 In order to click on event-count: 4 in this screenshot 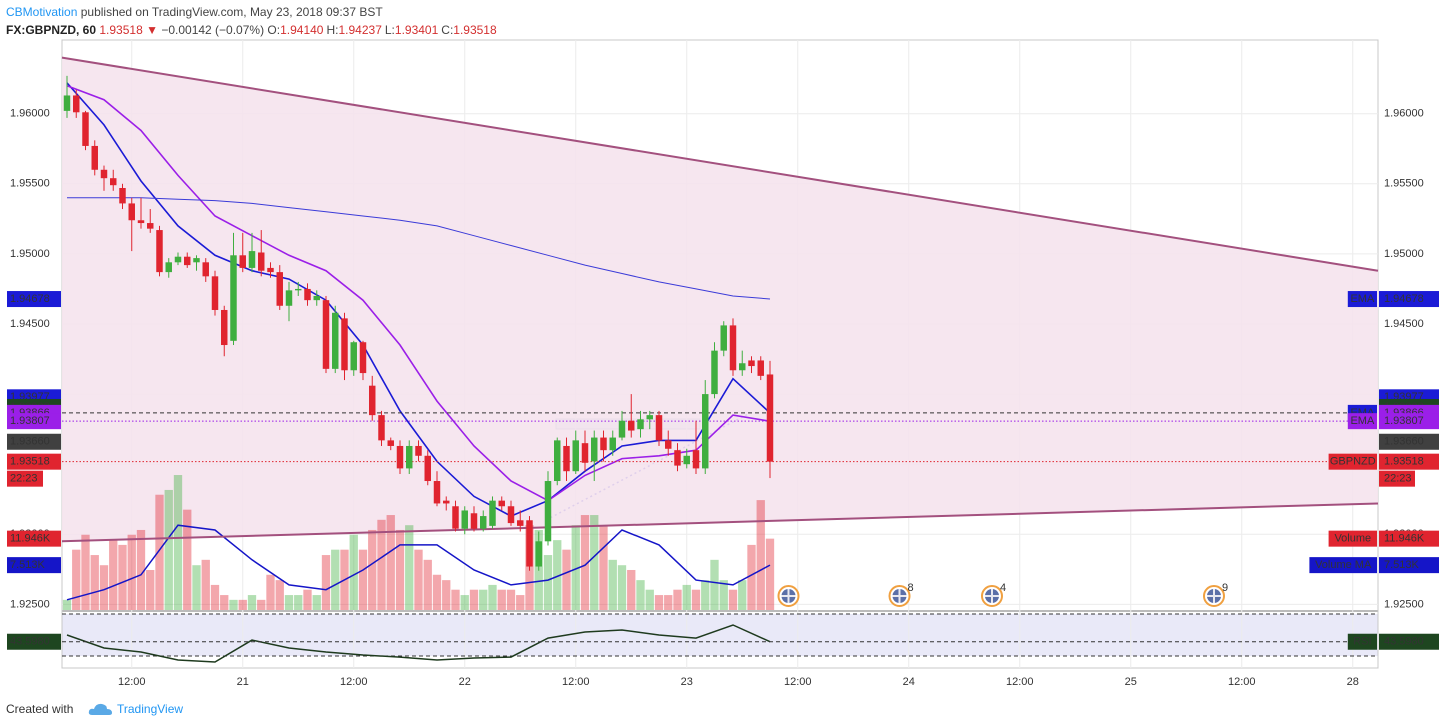, I will do `click(1003, 588)`.